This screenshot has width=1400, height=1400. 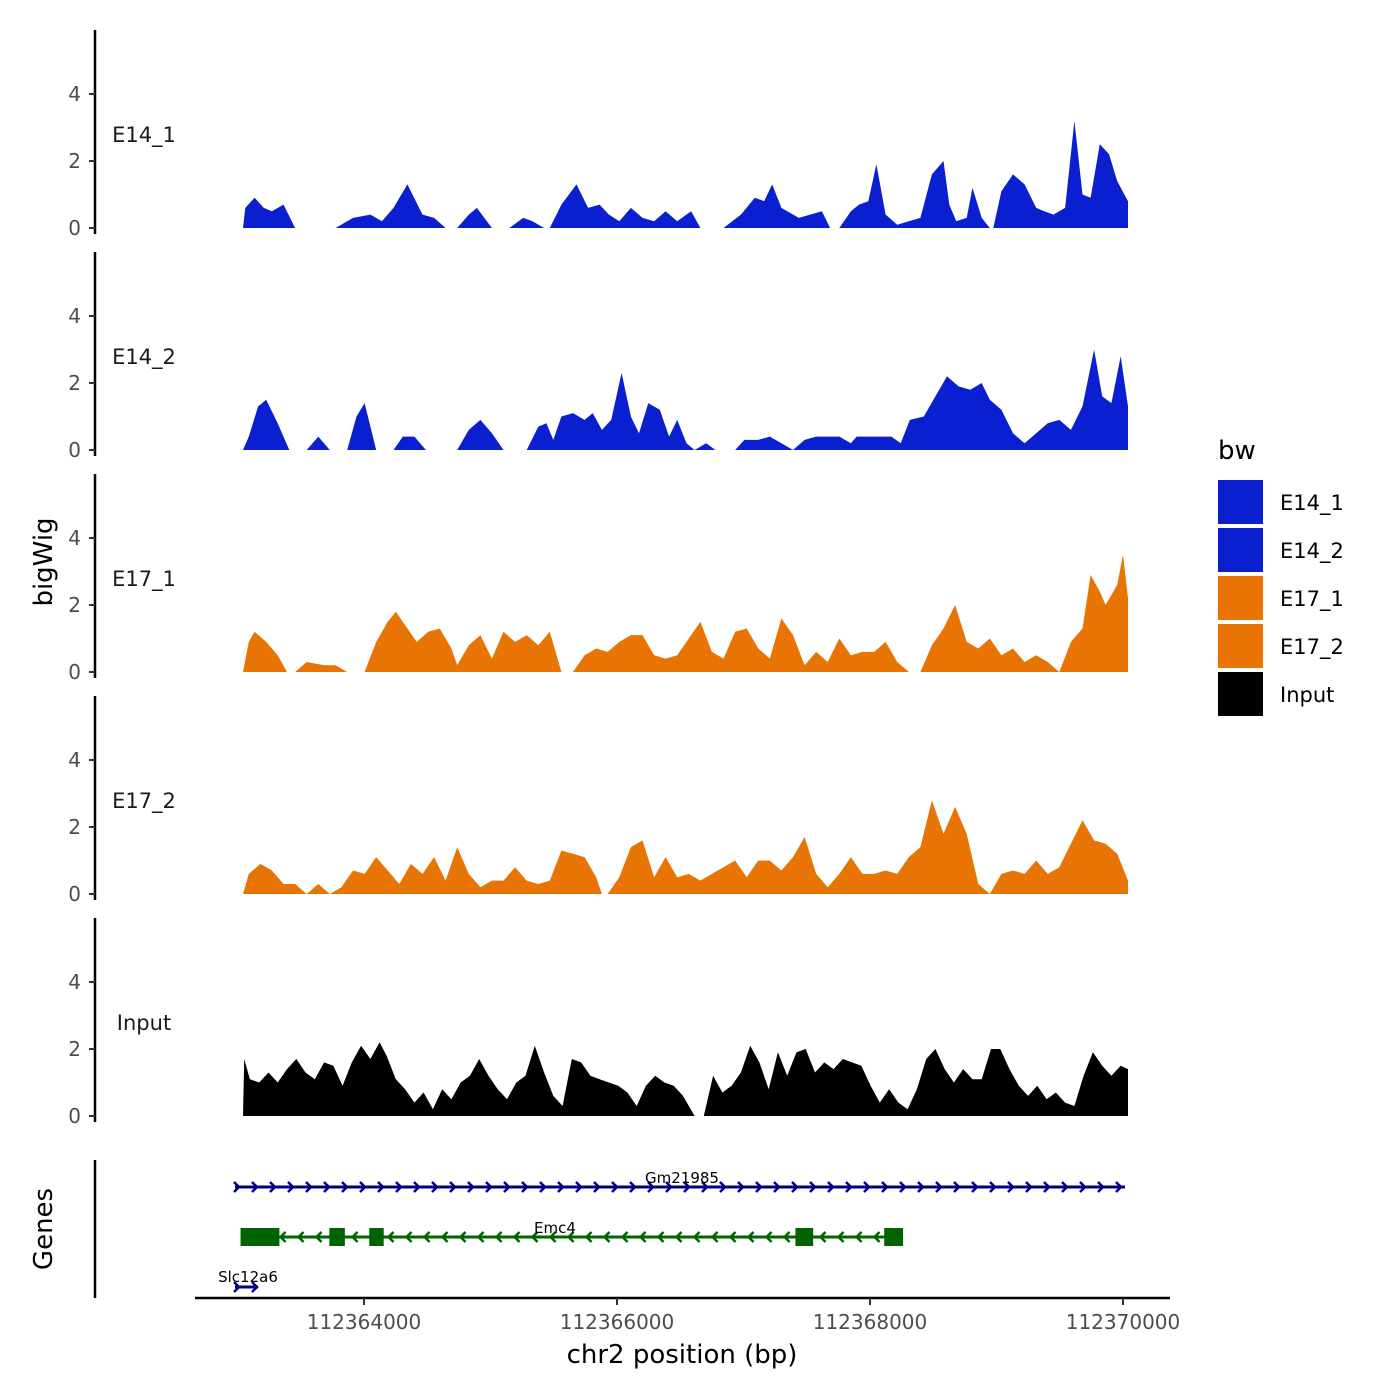 I want to click on genes-track: Gm21985 Emc4 Slc12a6, so click(x=609, y=1229).